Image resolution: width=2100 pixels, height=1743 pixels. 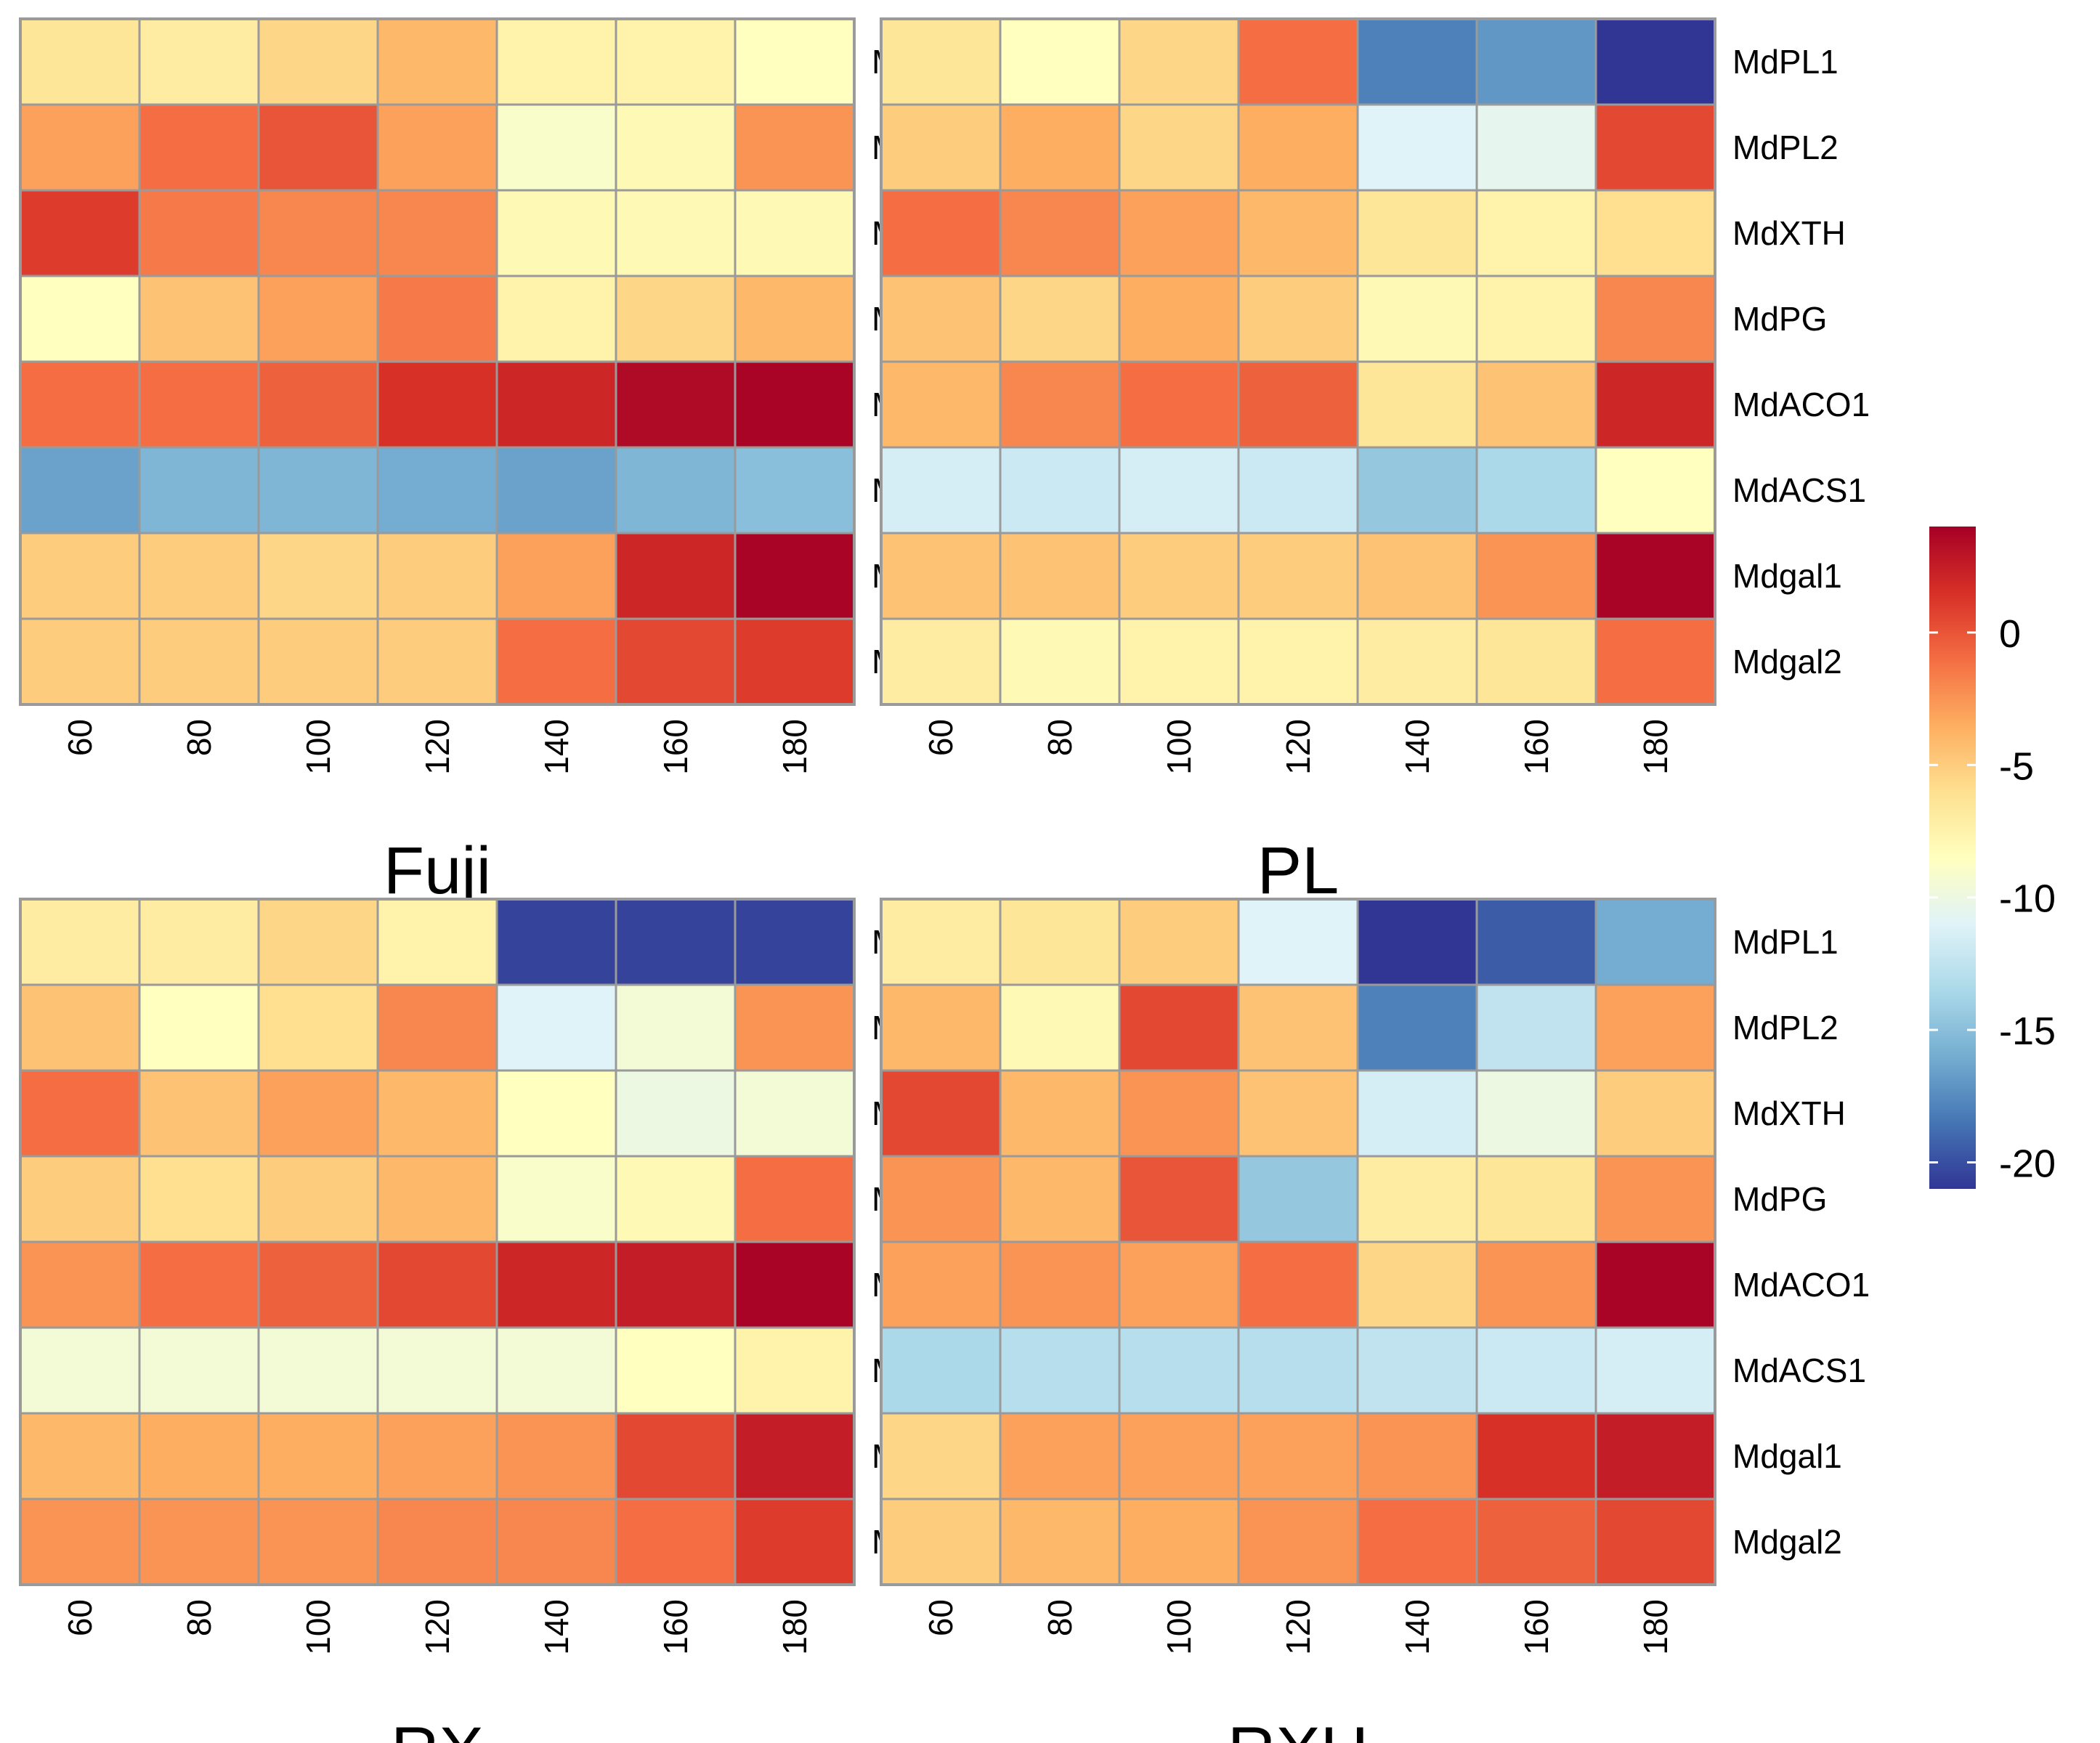 I want to click on row-label: MdACO1, so click(x=1801, y=404).